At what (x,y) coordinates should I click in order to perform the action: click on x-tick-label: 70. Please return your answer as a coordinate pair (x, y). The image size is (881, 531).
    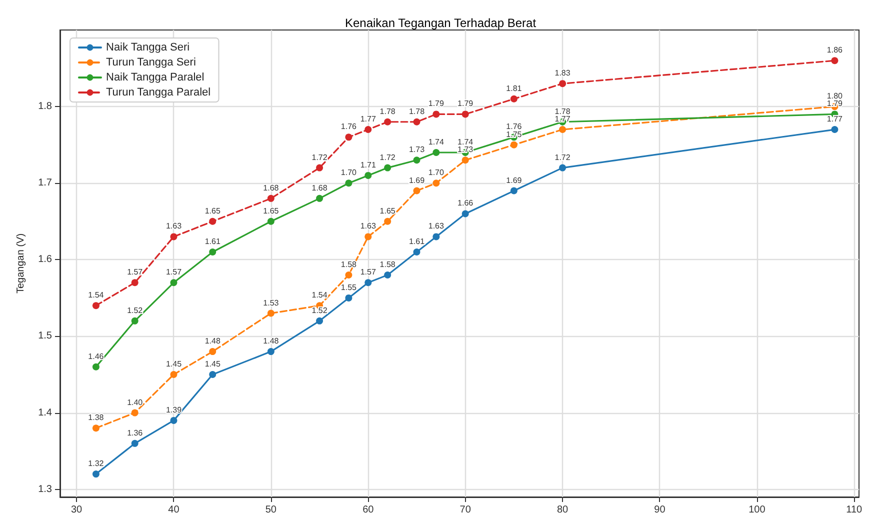
    Looking at the image, I should click on (466, 510).